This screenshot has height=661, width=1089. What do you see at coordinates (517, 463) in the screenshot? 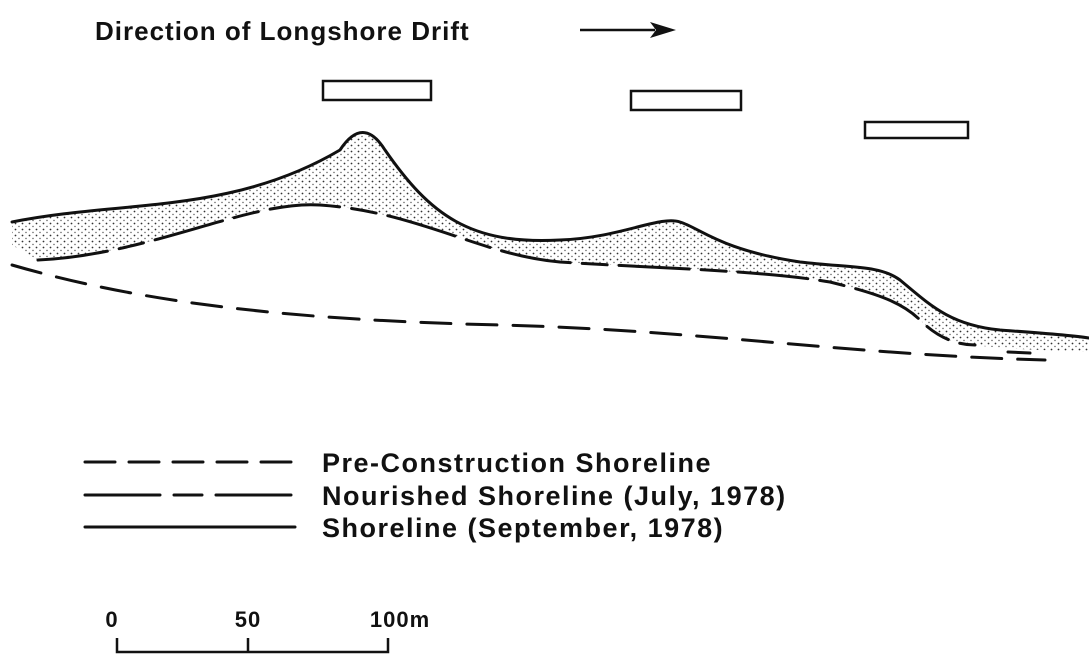
I see `legend-label: Pre-Construction Shoreline` at bounding box center [517, 463].